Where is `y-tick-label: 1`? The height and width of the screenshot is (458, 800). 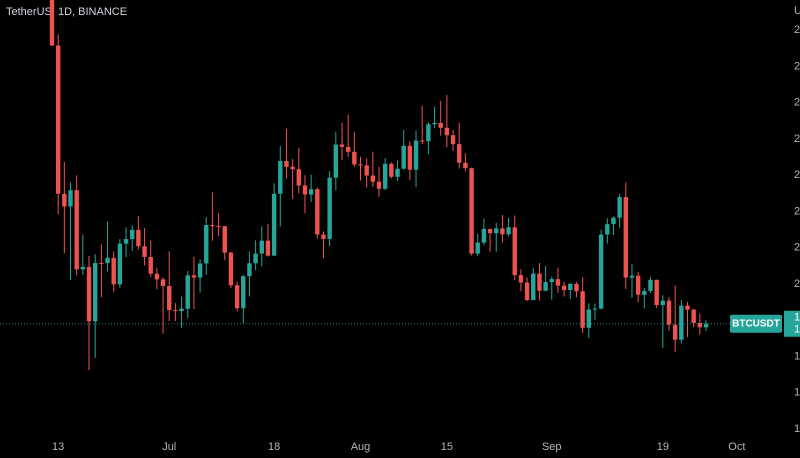
y-tick-label: 1 is located at coordinates (797, 356).